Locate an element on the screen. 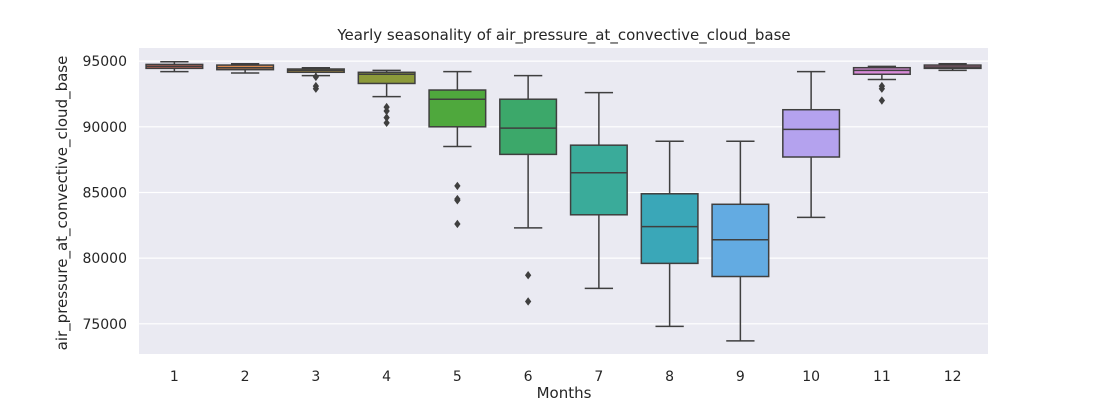  x-tick-label: 6 is located at coordinates (528, 377).